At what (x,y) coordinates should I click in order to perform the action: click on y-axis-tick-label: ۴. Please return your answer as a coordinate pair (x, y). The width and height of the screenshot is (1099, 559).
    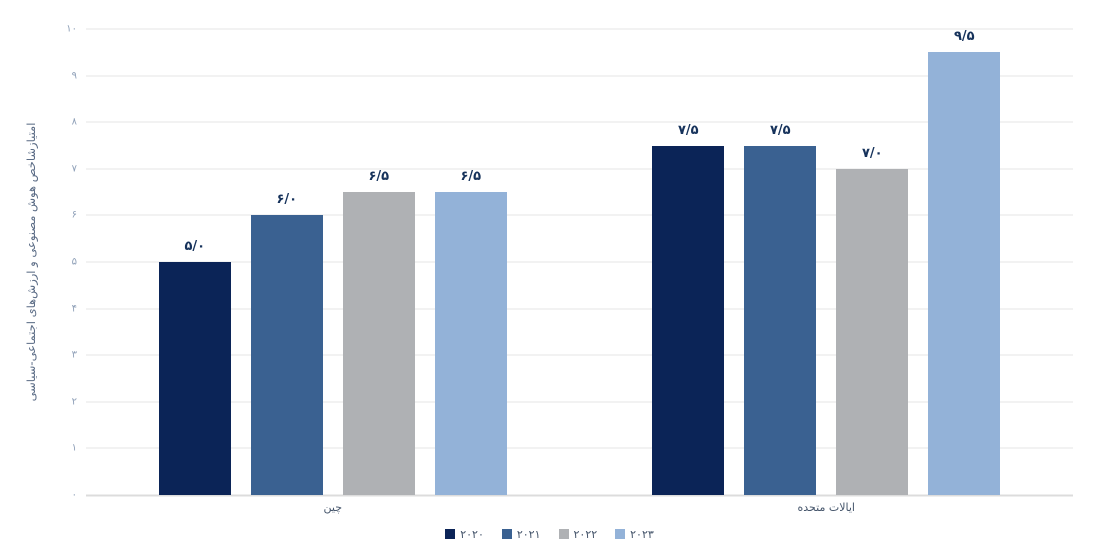
    Looking at the image, I should click on (74, 309).